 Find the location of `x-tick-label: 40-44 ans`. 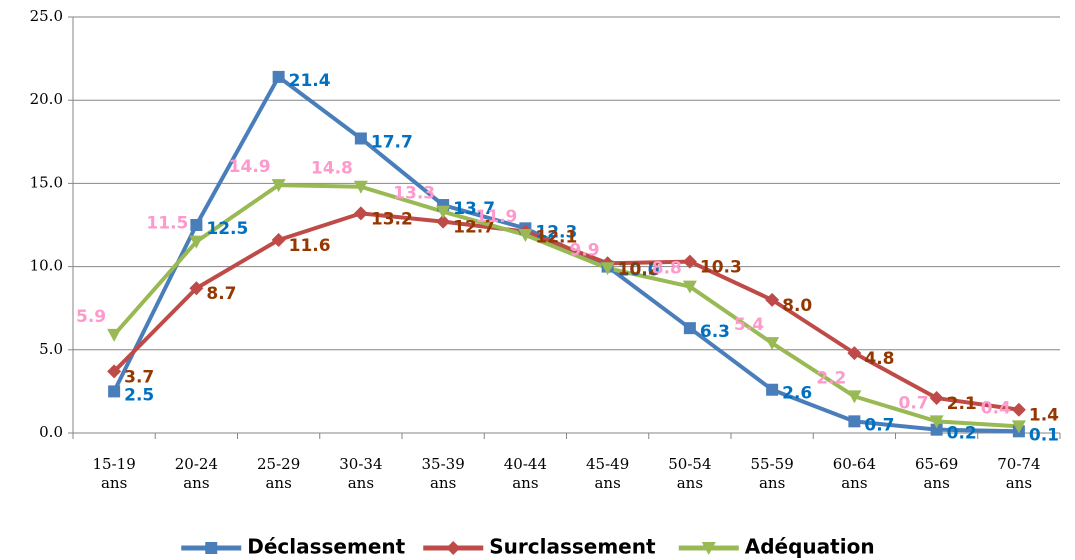

x-tick-label: 40-44 ans is located at coordinates (525, 473).